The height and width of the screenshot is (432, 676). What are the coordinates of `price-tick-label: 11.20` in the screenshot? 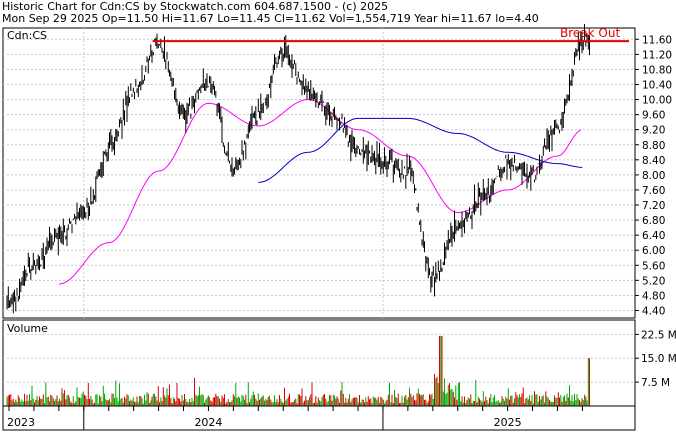 It's located at (657, 55).